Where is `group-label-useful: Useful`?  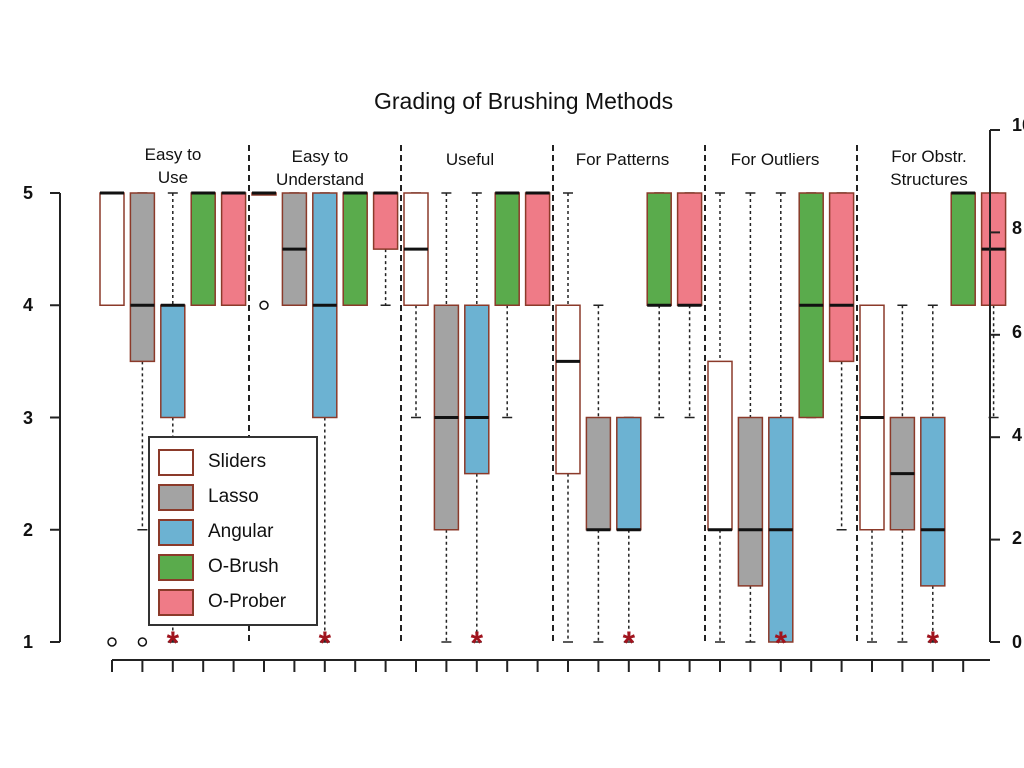
group-label-useful: Useful is located at coordinates (470, 159).